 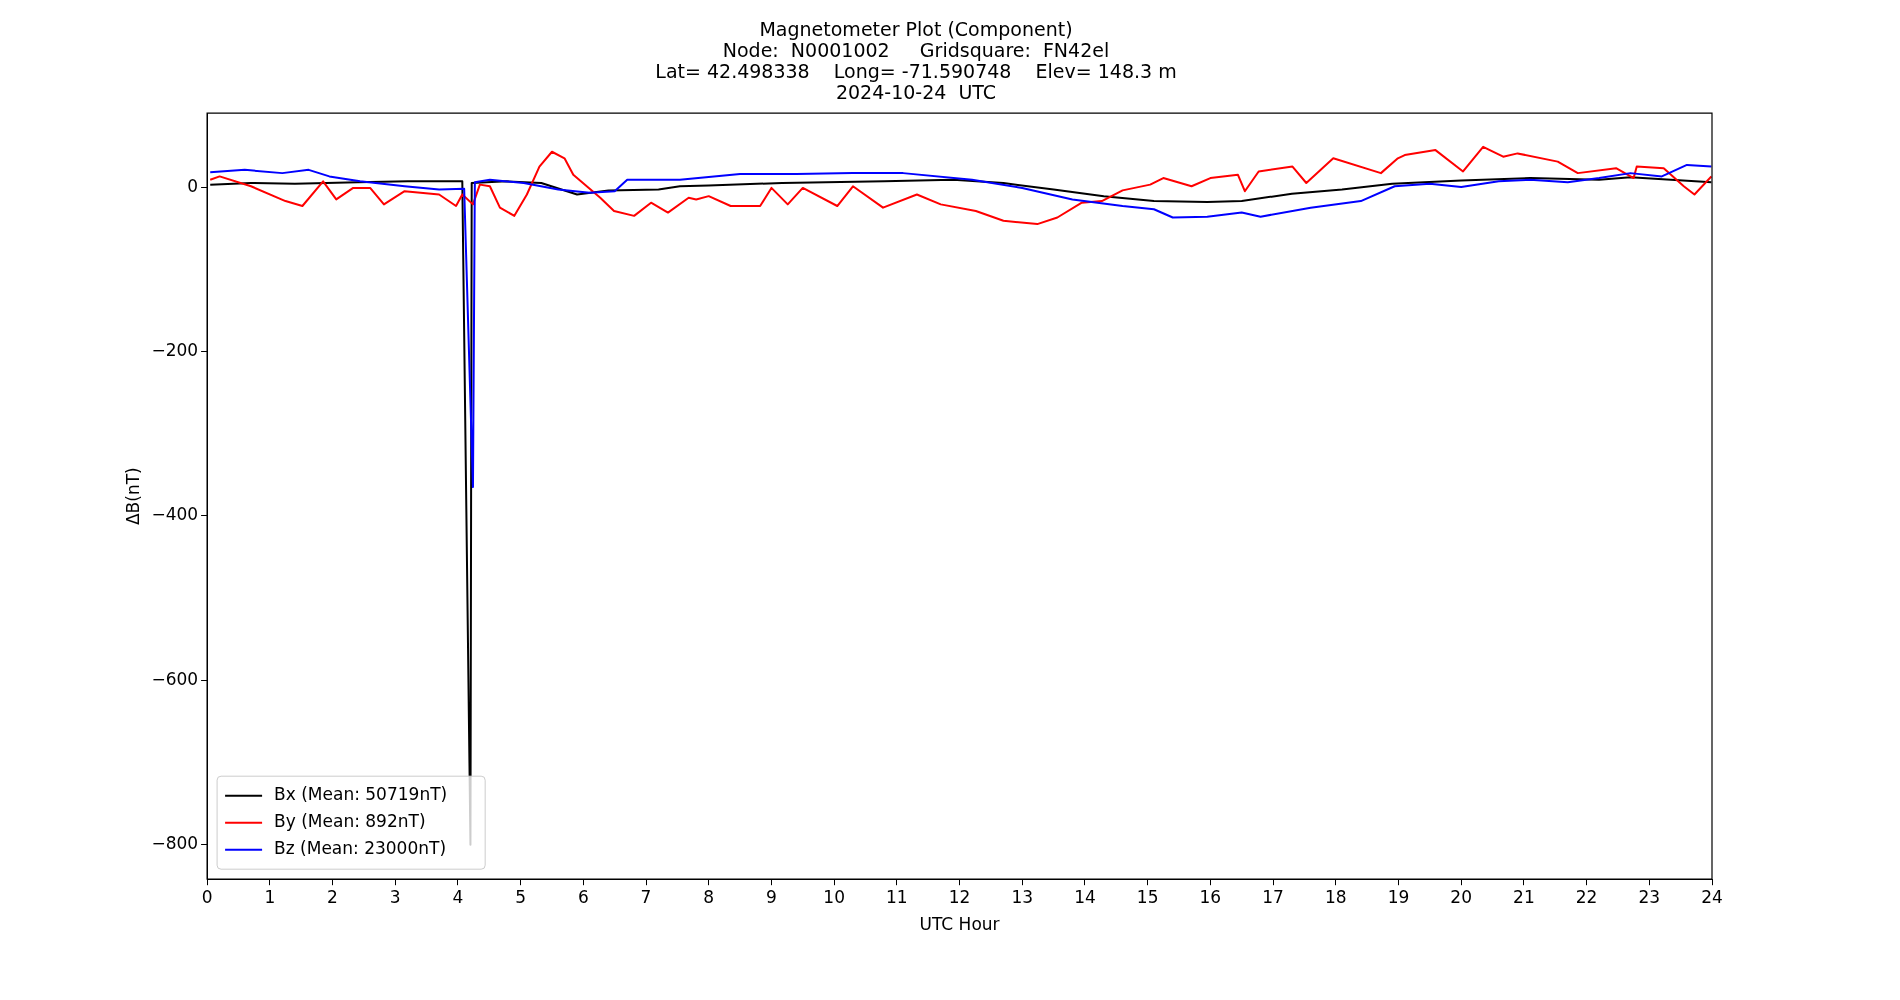 I want to click on x-tick-label: 19, so click(x=1398, y=896).